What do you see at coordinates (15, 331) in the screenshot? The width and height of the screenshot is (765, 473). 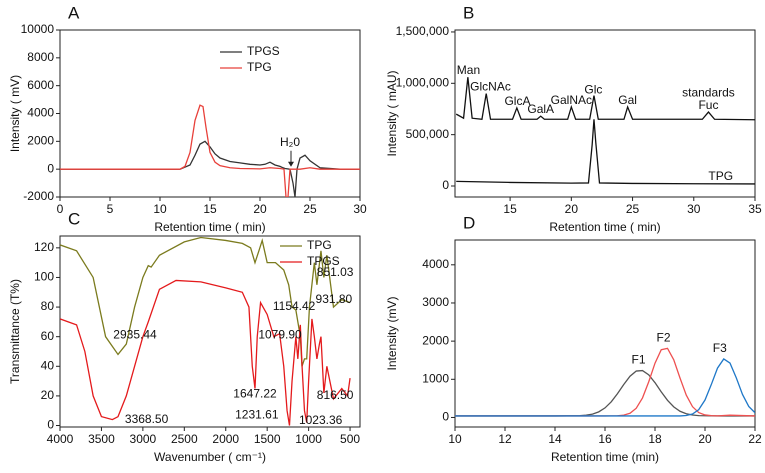 I see `y-axis-label: Transmittance (T%)` at bounding box center [15, 331].